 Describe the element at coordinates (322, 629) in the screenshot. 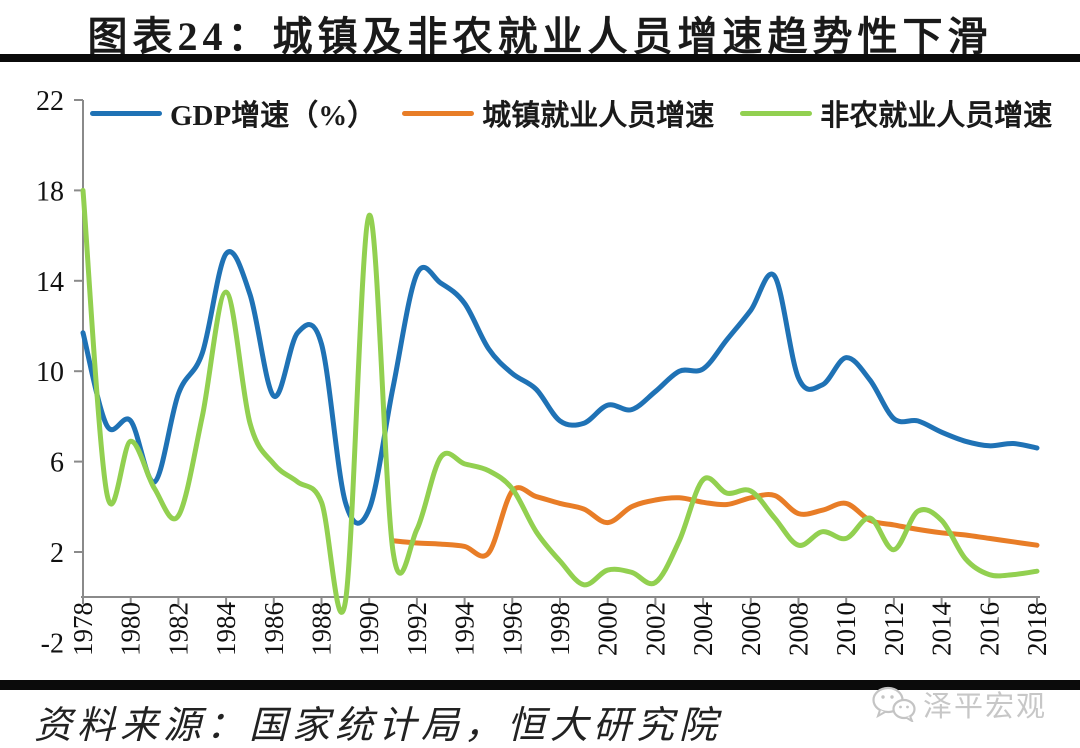

I see `x-tick-label: 1988` at that location.